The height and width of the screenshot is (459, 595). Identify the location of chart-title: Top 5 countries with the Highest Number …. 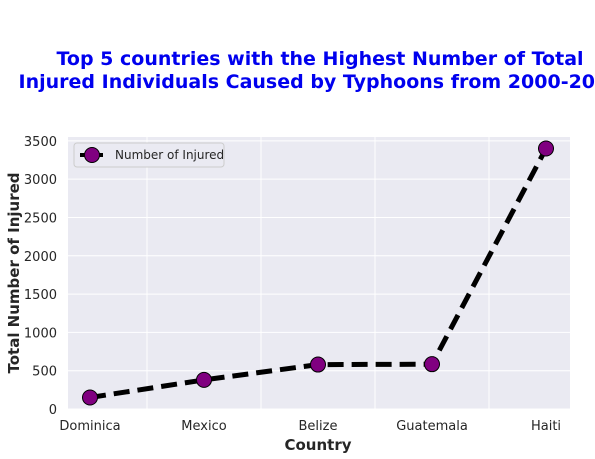
(297, 71).